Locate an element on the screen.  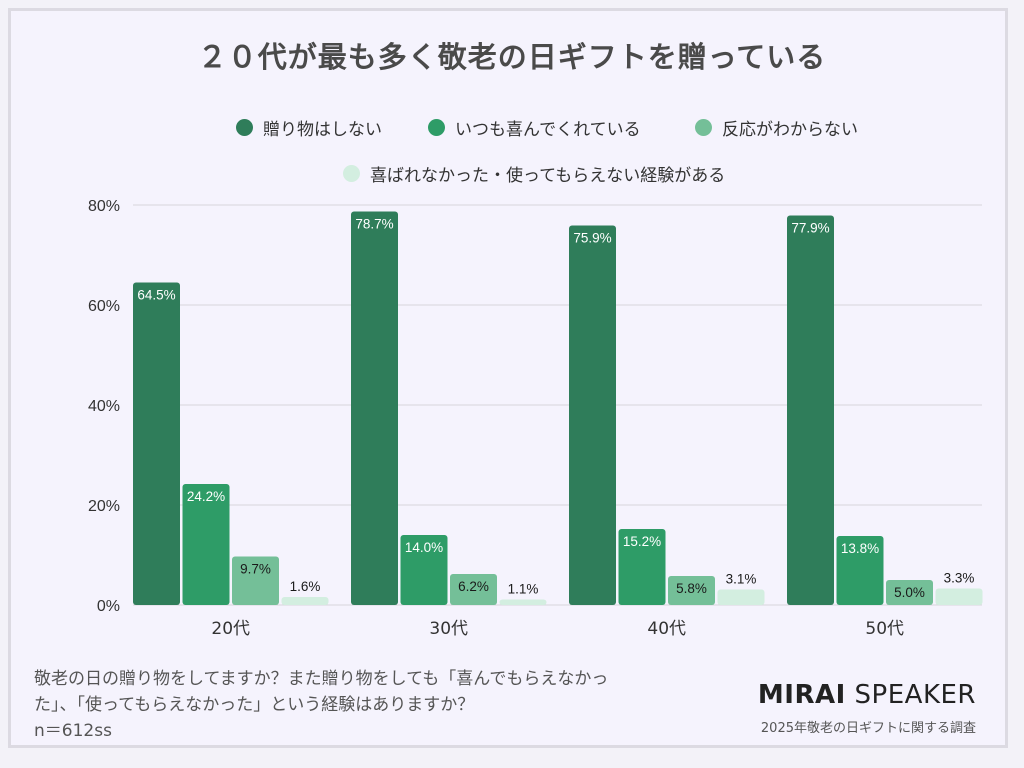
brand-bold: MIRAI is located at coordinates (801, 695).